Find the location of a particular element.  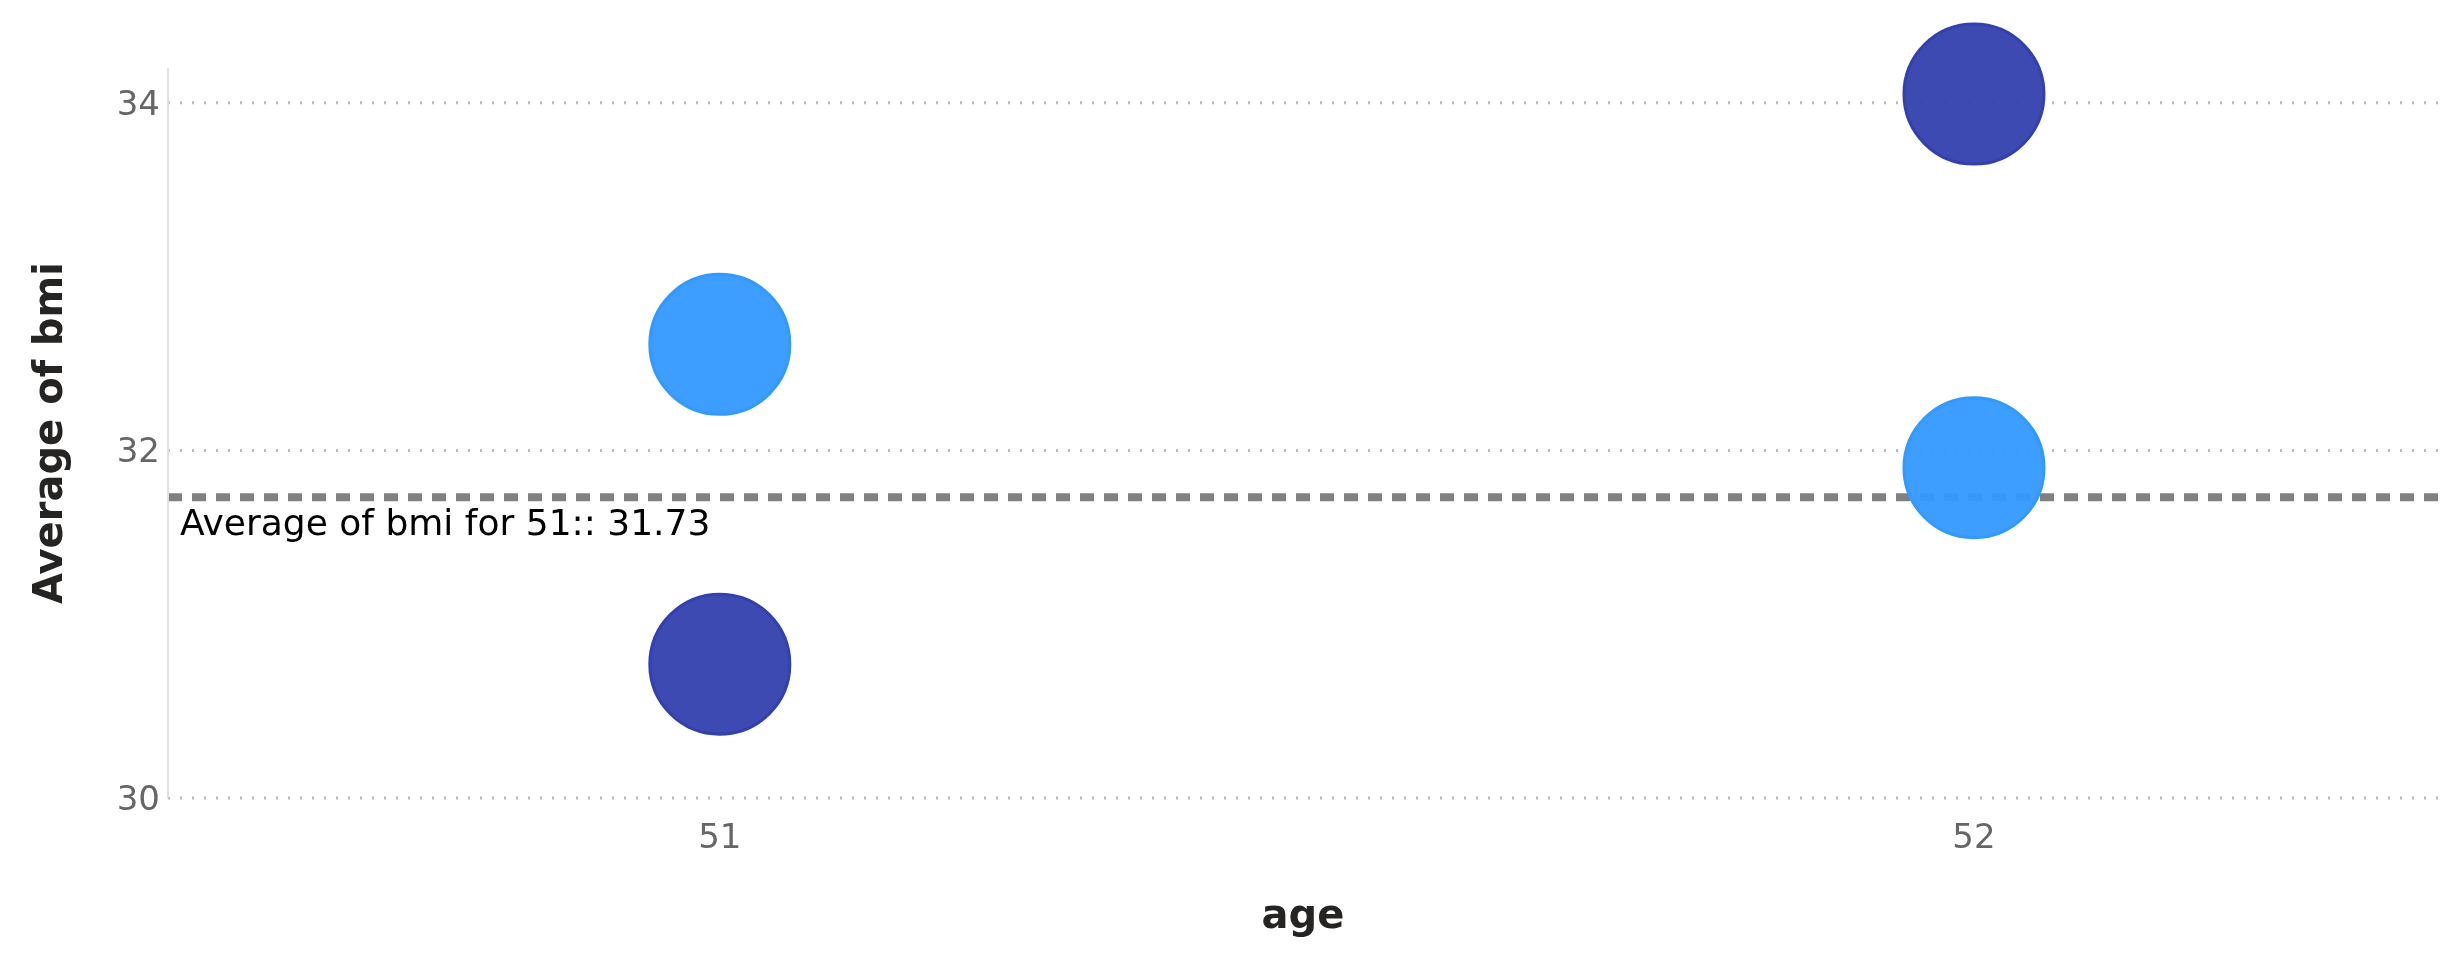

y-tick-label: 30 is located at coordinates (138, 798).